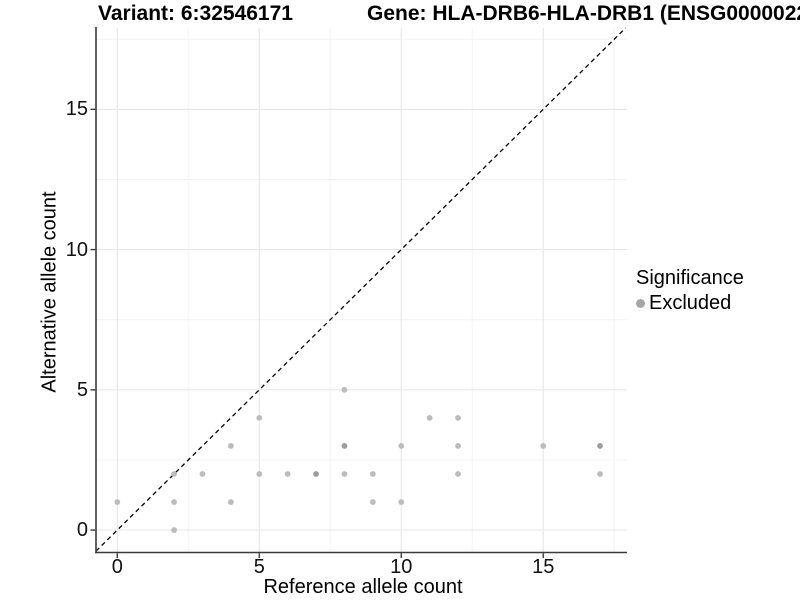 Image resolution: width=800 pixels, height=600 pixels. What do you see at coordinates (543, 567) in the screenshot?
I see `x-tick-label: 15` at bounding box center [543, 567].